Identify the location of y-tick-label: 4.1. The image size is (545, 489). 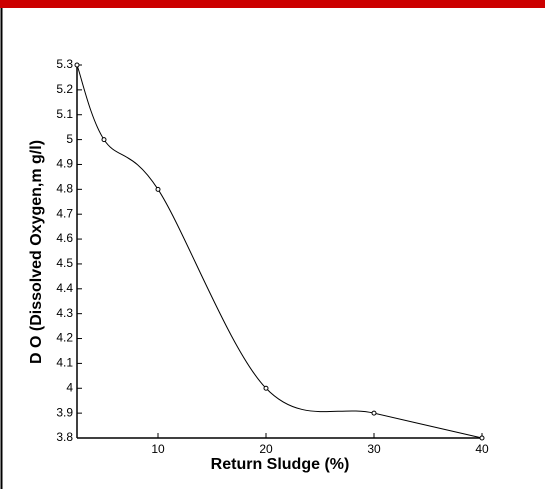
(64, 363).